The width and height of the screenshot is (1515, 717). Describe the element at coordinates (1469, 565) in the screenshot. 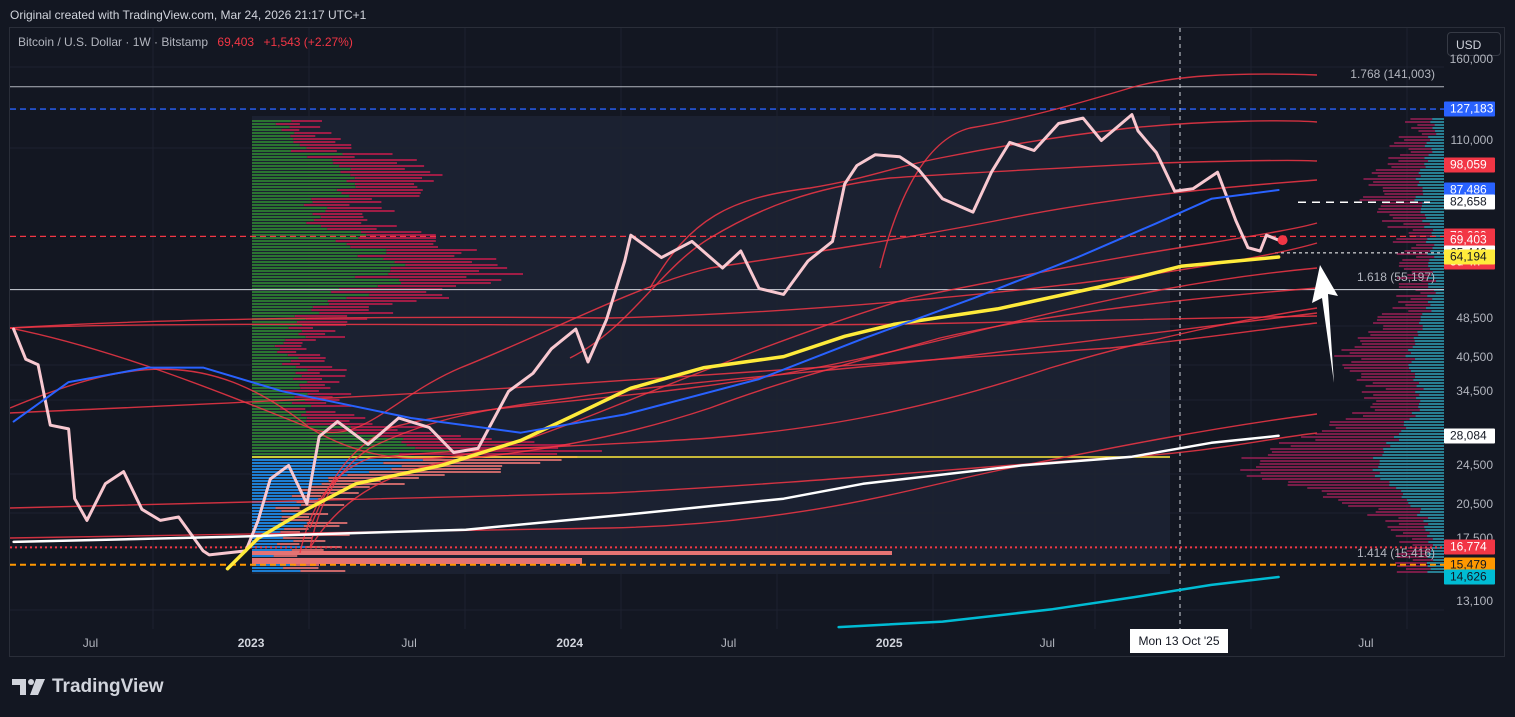

I see `price-tag: 15,479` at that location.